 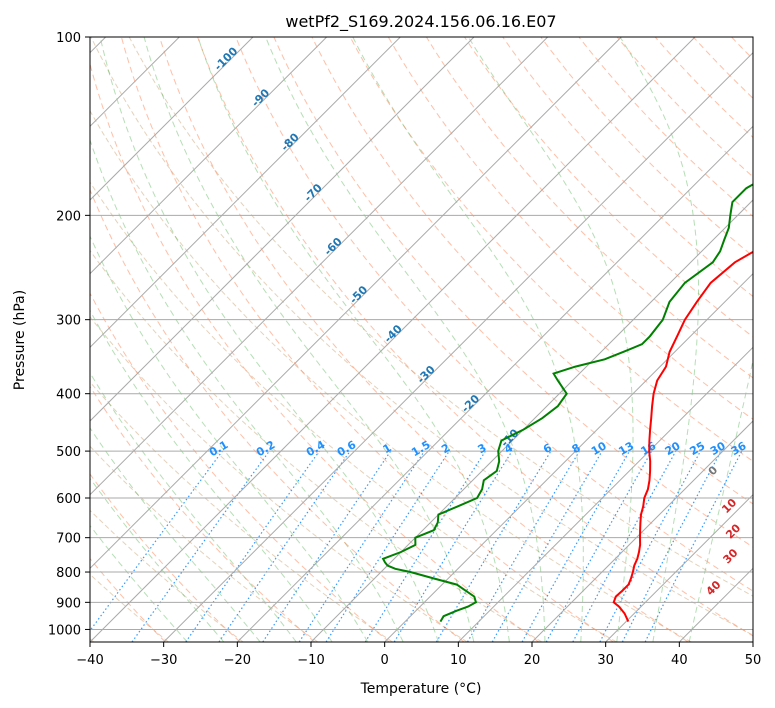 What do you see at coordinates (69, 334) in the screenshot?
I see `y-axis-ticks: 100 200 300 400 500 600 700 800 900 1000` at bounding box center [69, 334].